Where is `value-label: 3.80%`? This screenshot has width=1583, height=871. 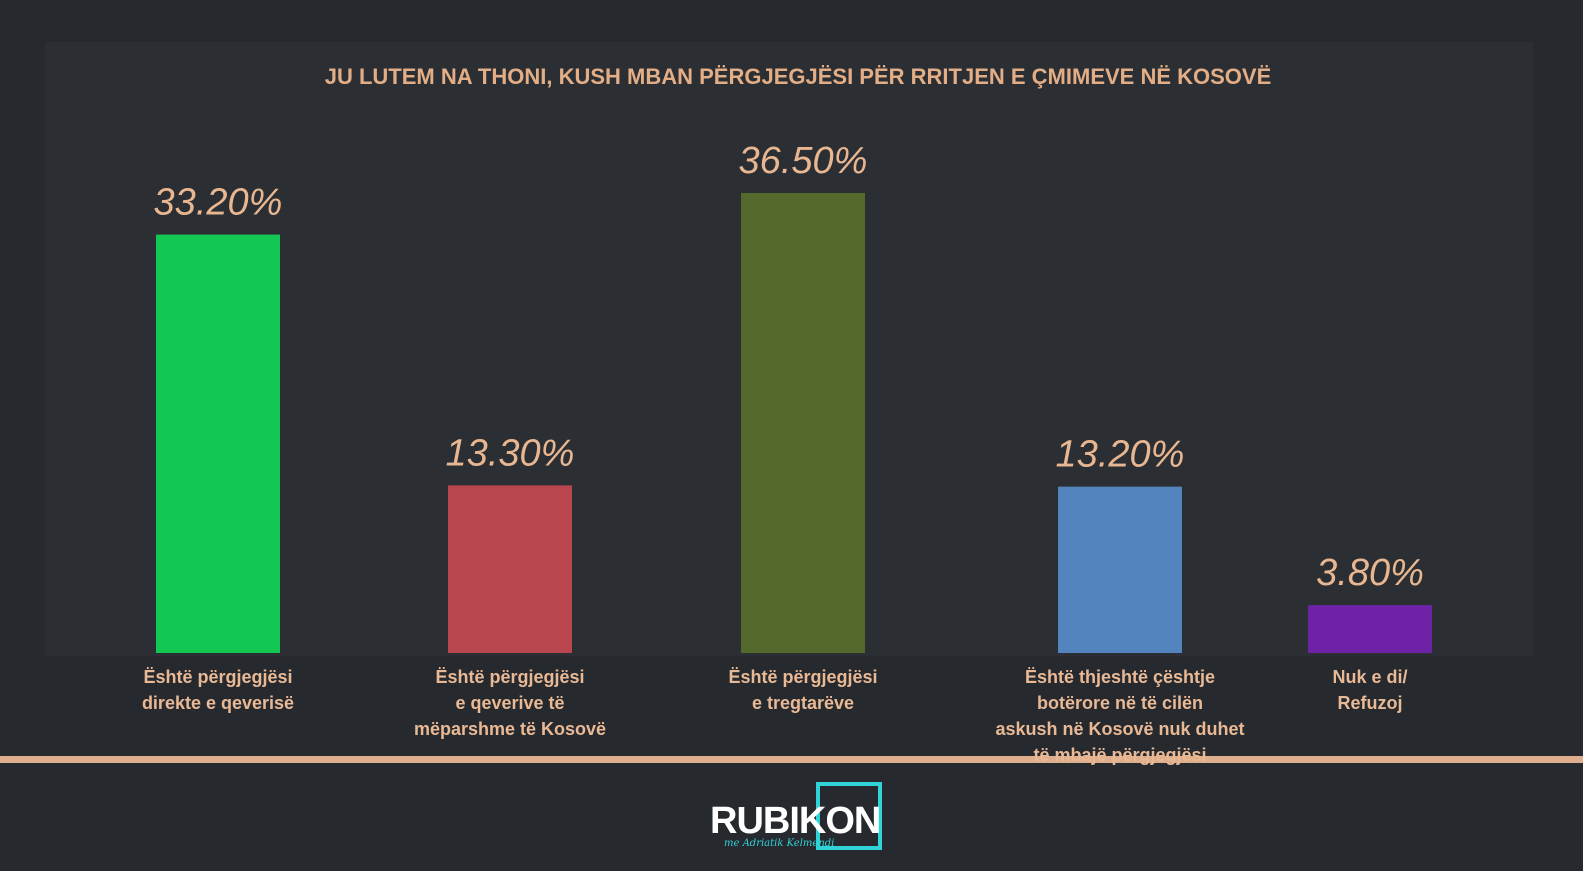 value-label: 3.80% is located at coordinates (1370, 573).